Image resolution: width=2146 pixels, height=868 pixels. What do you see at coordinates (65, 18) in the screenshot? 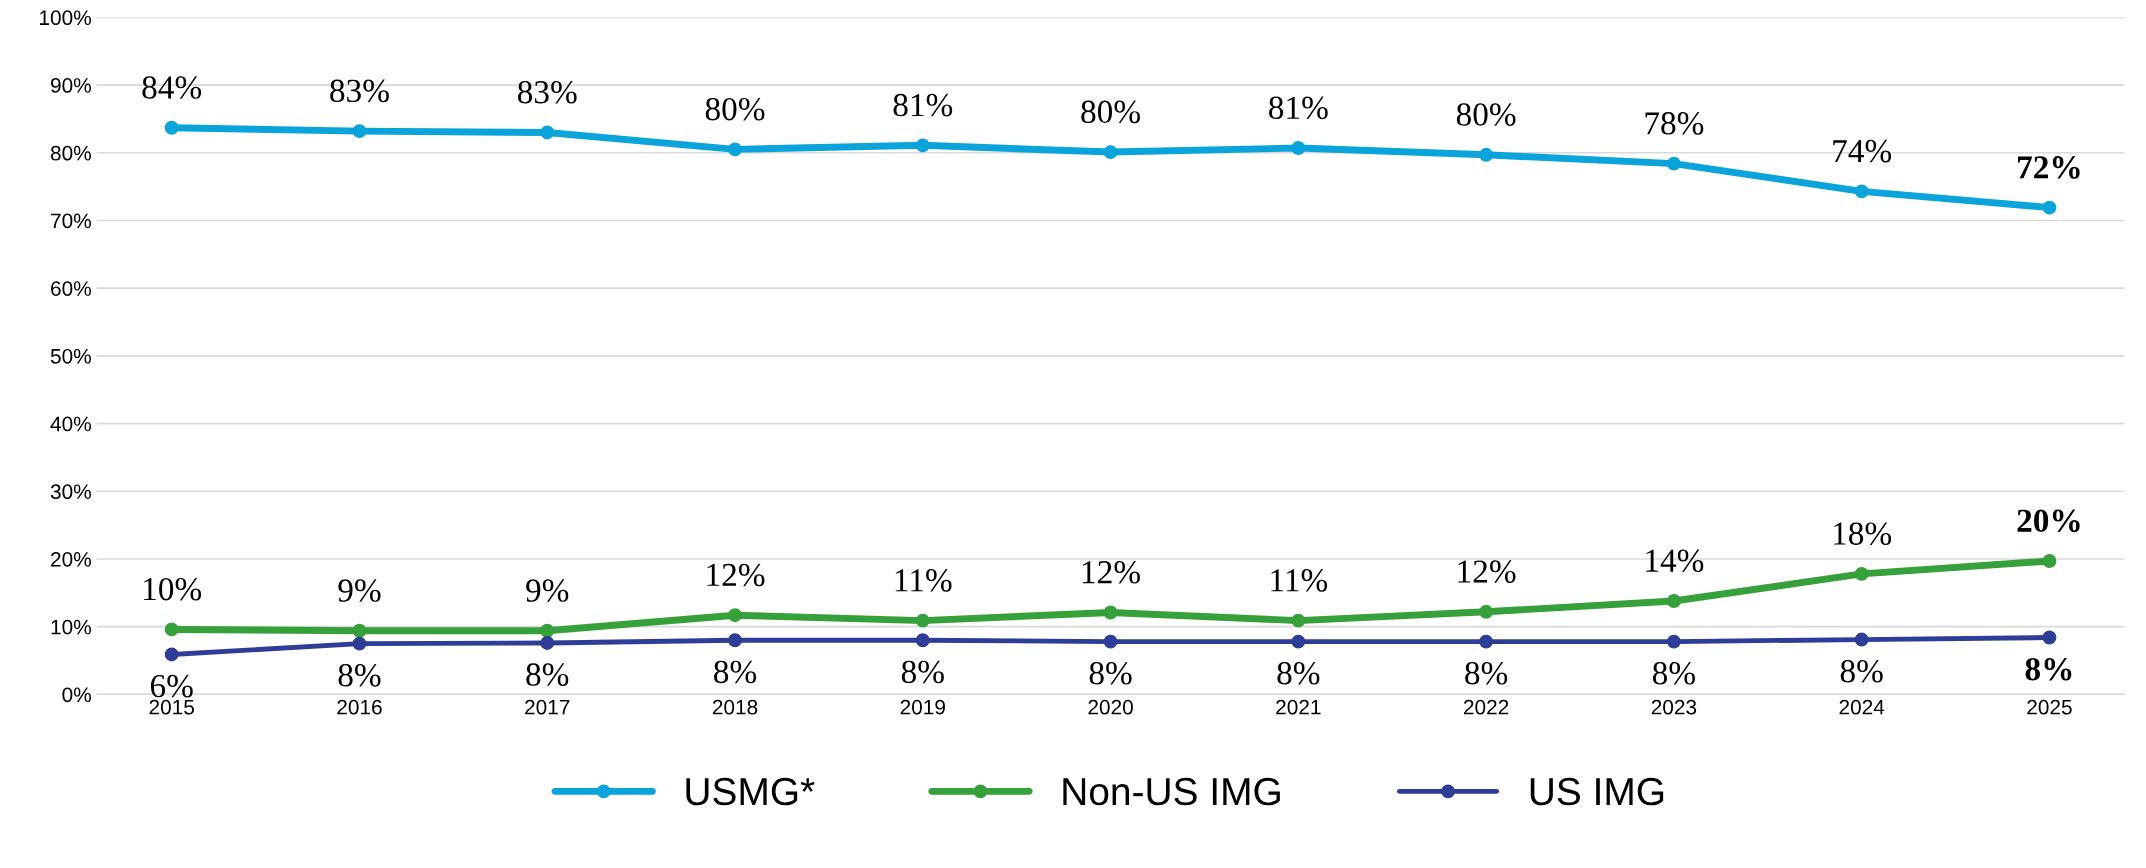
I see `y-tick-label: 100%` at bounding box center [65, 18].